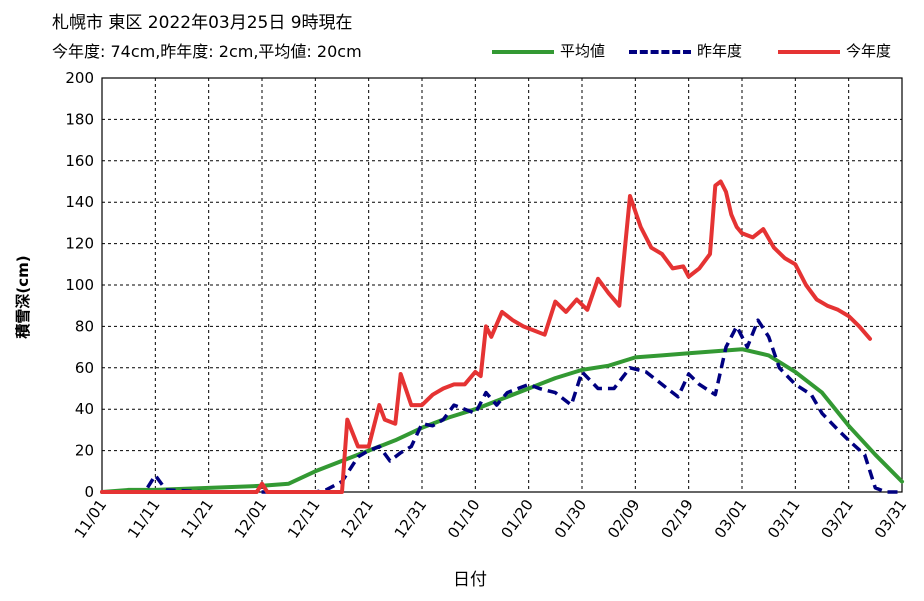  What do you see at coordinates (869, 51) in the screenshot?
I see `legend-label-this-year: 今年度` at bounding box center [869, 51].